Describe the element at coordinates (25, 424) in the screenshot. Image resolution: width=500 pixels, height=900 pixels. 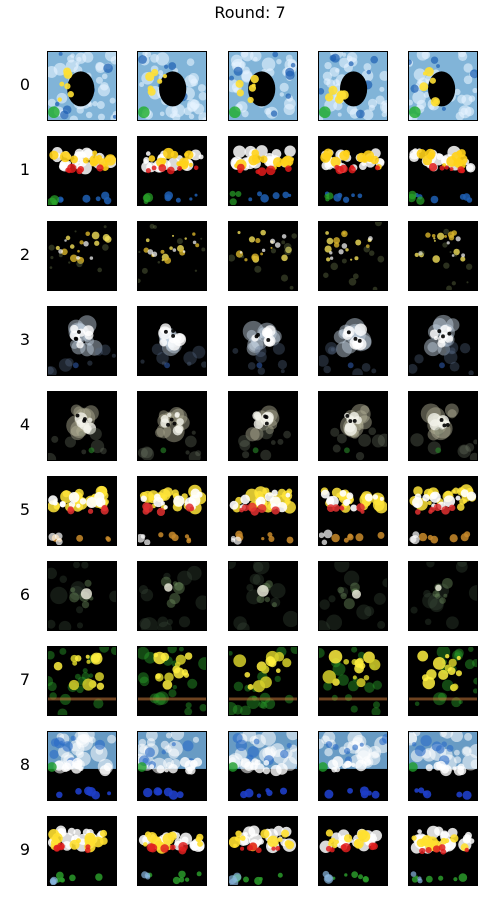
I see `row-label-4: 4` at that location.